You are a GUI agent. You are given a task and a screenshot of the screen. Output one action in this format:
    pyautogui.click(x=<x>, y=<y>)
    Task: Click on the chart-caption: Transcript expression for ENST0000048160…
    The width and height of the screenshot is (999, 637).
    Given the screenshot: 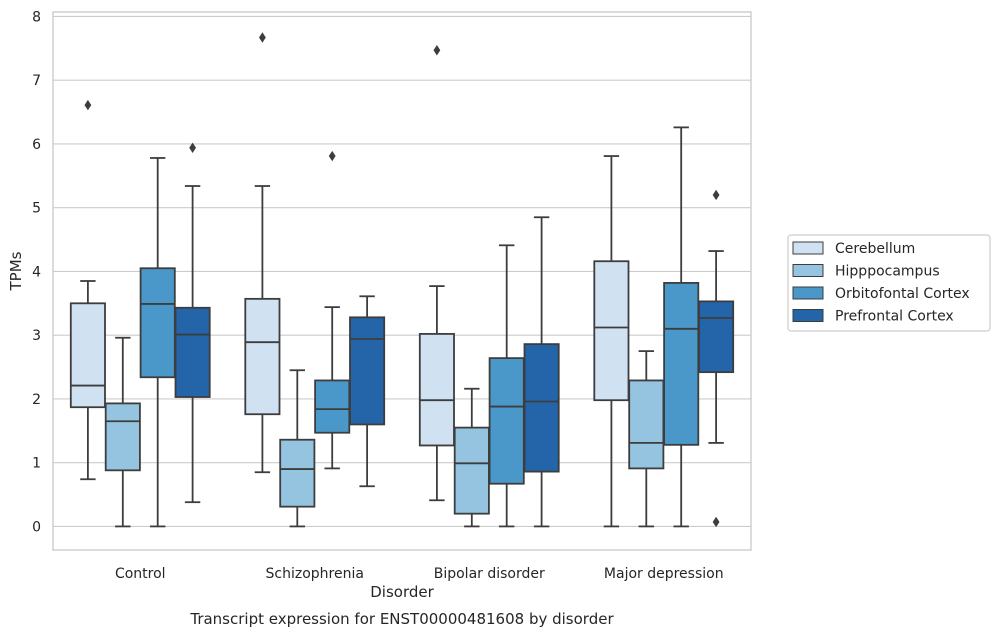 What is the action you would take?
    pyautogui.click(x=401, y=619)
    